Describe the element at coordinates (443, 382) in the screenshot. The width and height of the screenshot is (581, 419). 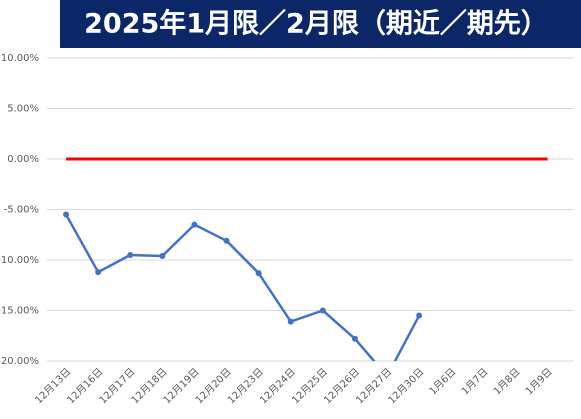
I see `x-tick-label: 1月6日` at that location.